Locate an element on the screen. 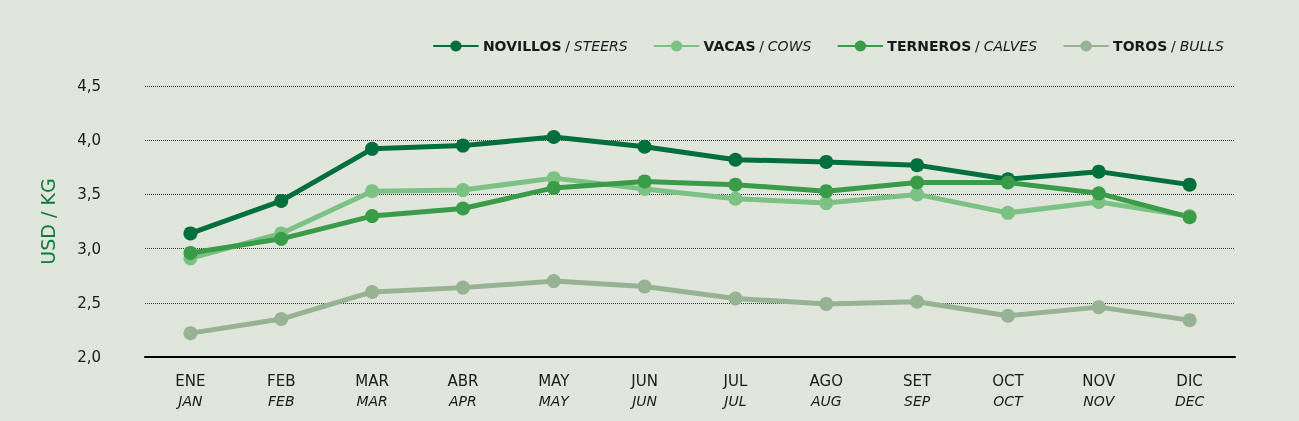 The height and width of the screenshot is (421, 1299). y-axis-title: USD / KG is located at coordinates (47, 221).